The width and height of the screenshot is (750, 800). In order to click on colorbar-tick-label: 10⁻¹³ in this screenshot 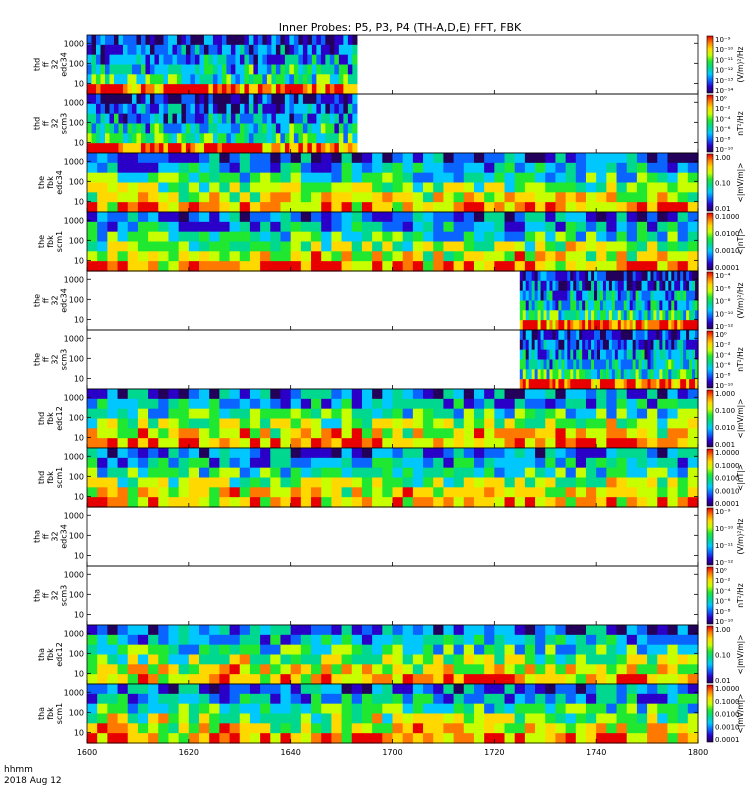, I will do `click(724, 81)`.